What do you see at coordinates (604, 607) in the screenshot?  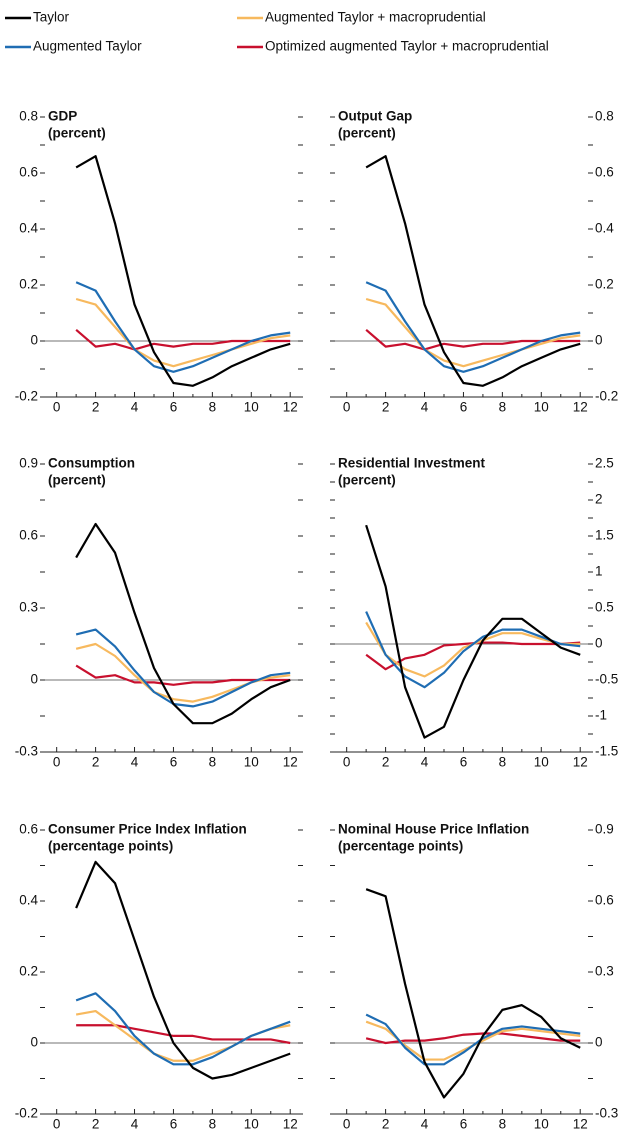 I see `y-tick-label: 0.5` at bounding box center [604, 607].